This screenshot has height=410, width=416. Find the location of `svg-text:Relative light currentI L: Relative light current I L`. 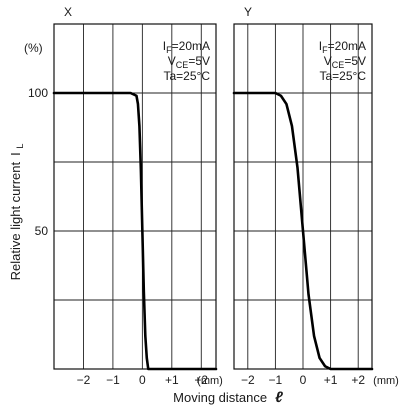

svg-text:Relative light currentI L: Relative light current I L is located at coordinates (16, 212).